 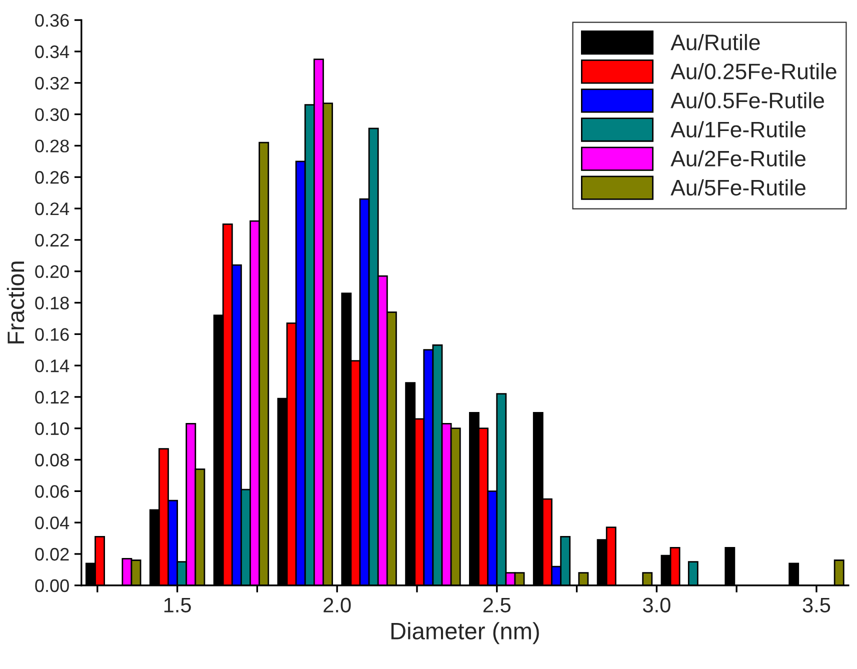 What do you see at coordinates (753, 71) in the screenshot?
I see `legend-label: Au/0.25Fe-Rutile` at bounding box center [753, 71].